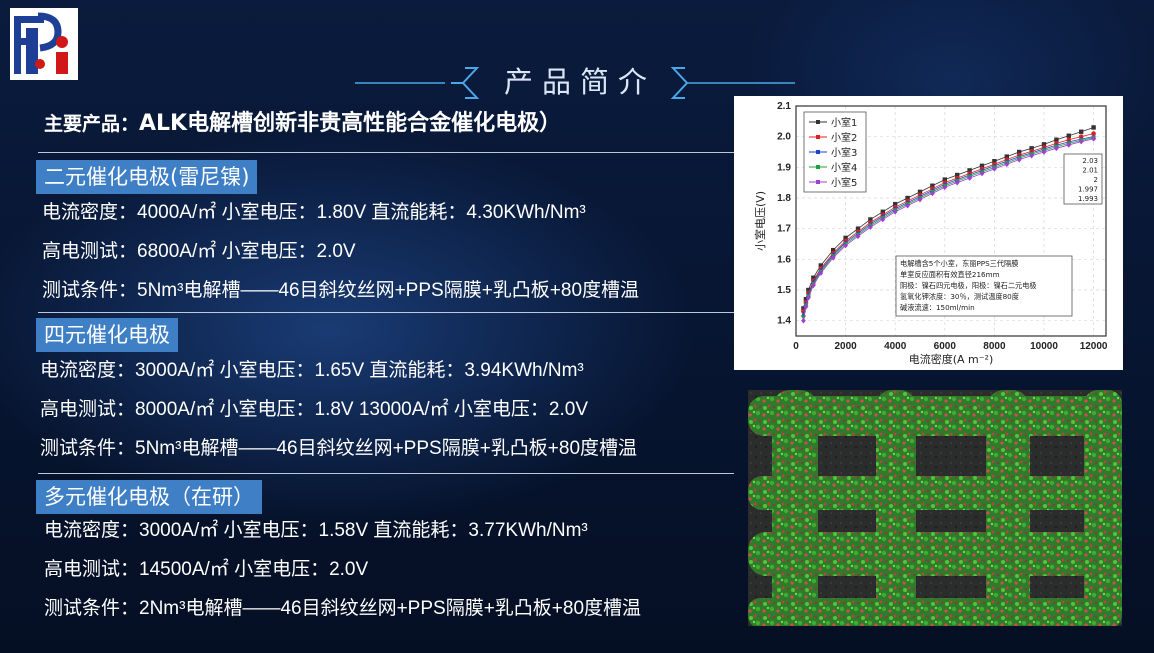 The height and width of the screenshot is (653, 1154). Describe the element at coordinates (149, 497) in the screenshot. I see `section-label-multi: 多元催化电极（在研）` at that location.